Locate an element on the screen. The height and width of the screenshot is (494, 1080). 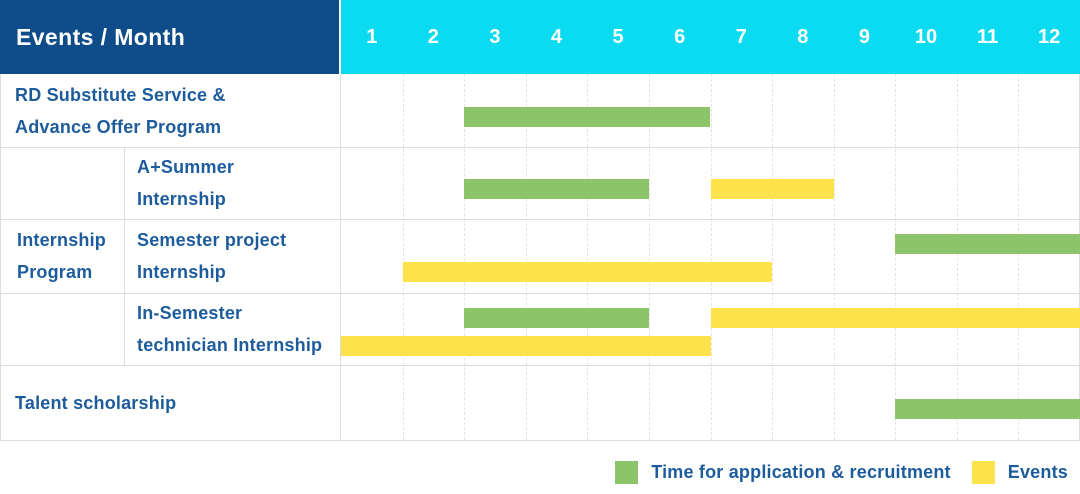
row-label: Talent scholarship is located at coordinates (170, 402).